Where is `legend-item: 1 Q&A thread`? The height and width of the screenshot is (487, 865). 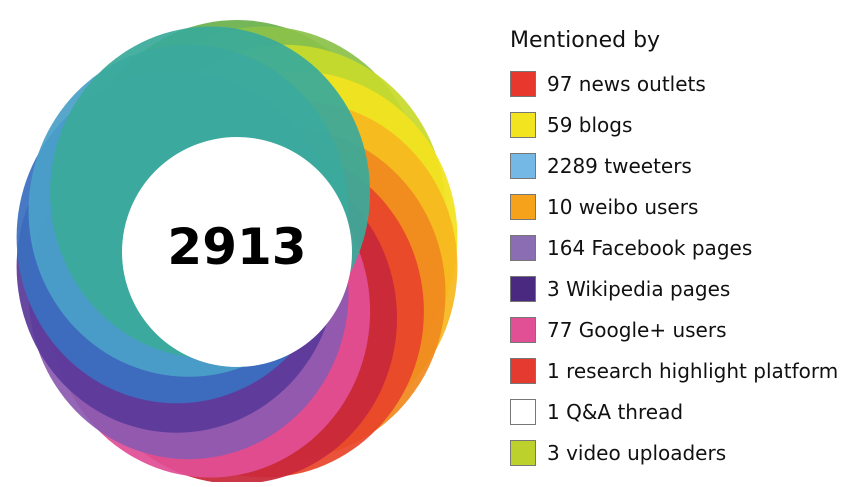 legend-item: 1 Q&A thread is located at coordinates (682, 411).